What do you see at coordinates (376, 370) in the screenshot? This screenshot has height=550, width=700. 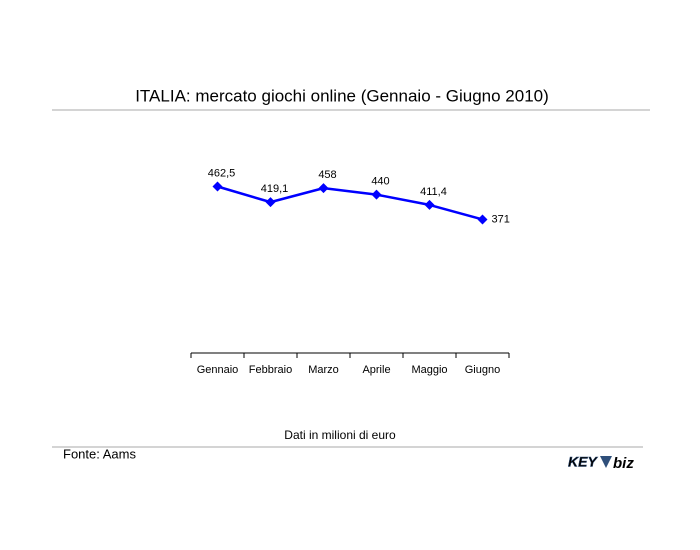 I see `x-tick-label: Aprile` at bounding box center [376, 370].